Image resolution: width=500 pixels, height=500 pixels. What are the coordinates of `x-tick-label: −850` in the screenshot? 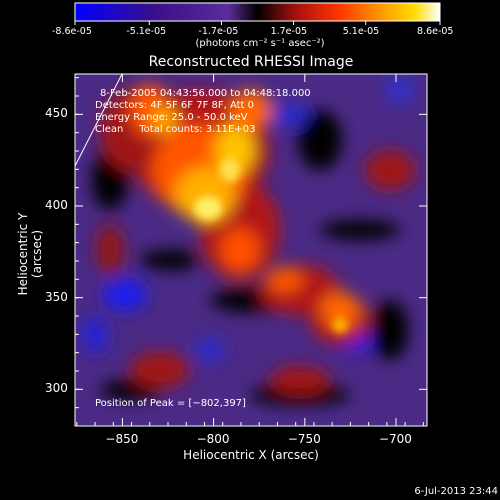 It's located at (122, 439).